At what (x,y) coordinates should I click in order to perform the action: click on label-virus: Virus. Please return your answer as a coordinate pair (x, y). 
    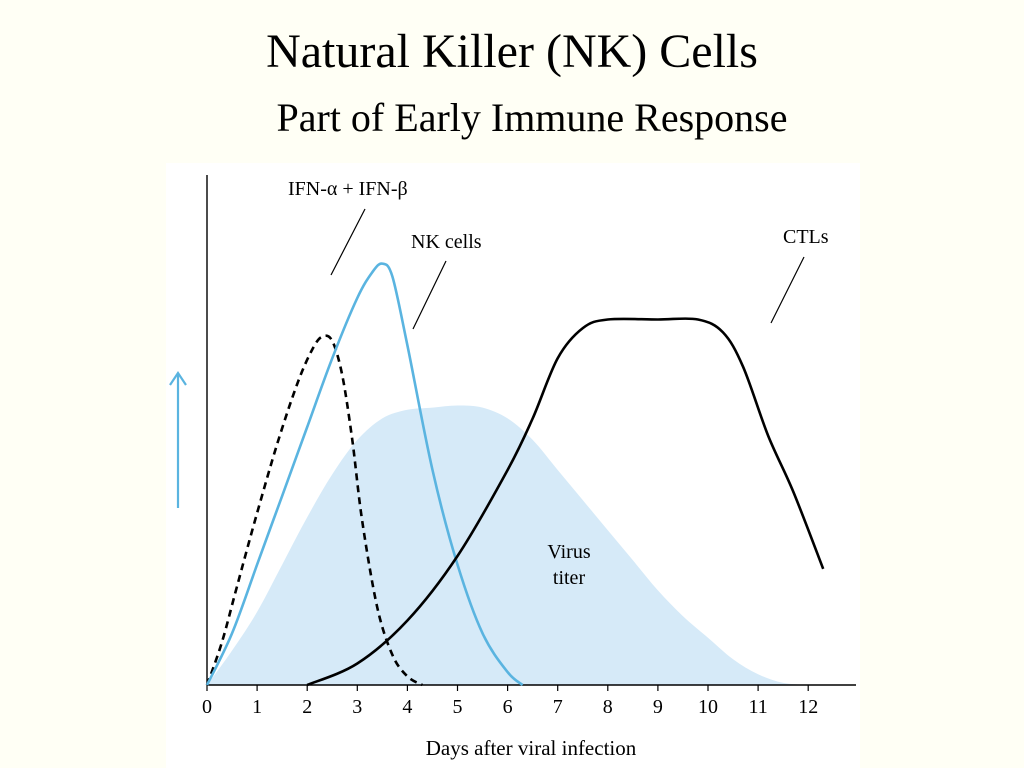
    Looking at the image, I should click on (568, 552).